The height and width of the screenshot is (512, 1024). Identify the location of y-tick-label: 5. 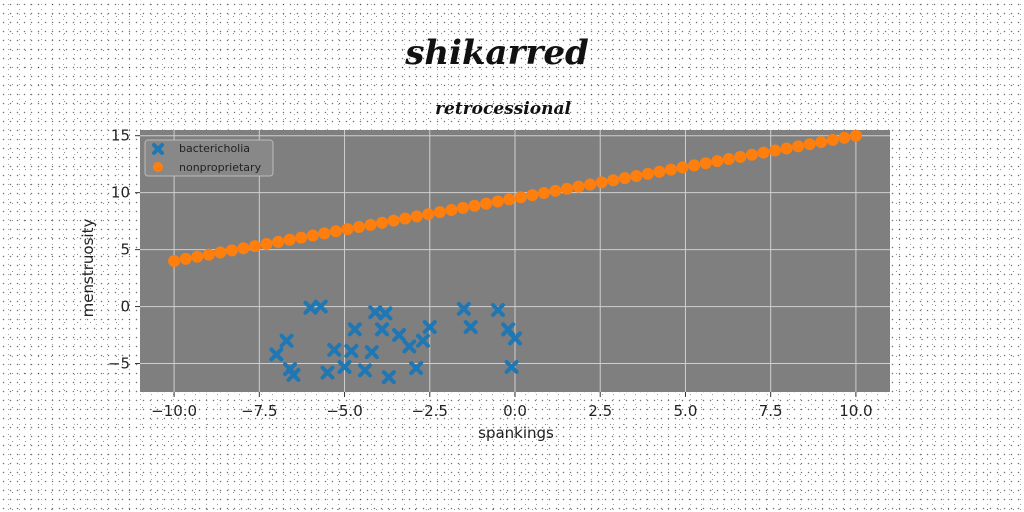
(125, 250).